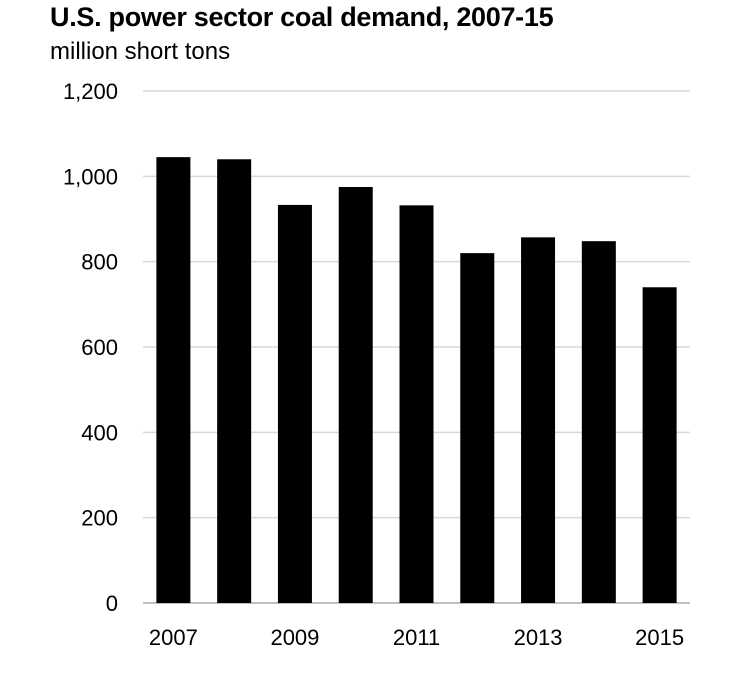 The height and width of the screenshot is (675, 750). Describe the element at coordinates (294, 404) in the screenshot. I see `bar-2009` at that location.